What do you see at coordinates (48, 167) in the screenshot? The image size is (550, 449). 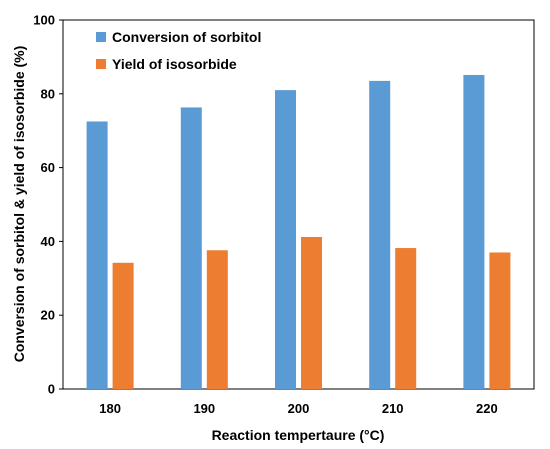 I see `y-tick-label: 60` at bounding box center [48, 167].